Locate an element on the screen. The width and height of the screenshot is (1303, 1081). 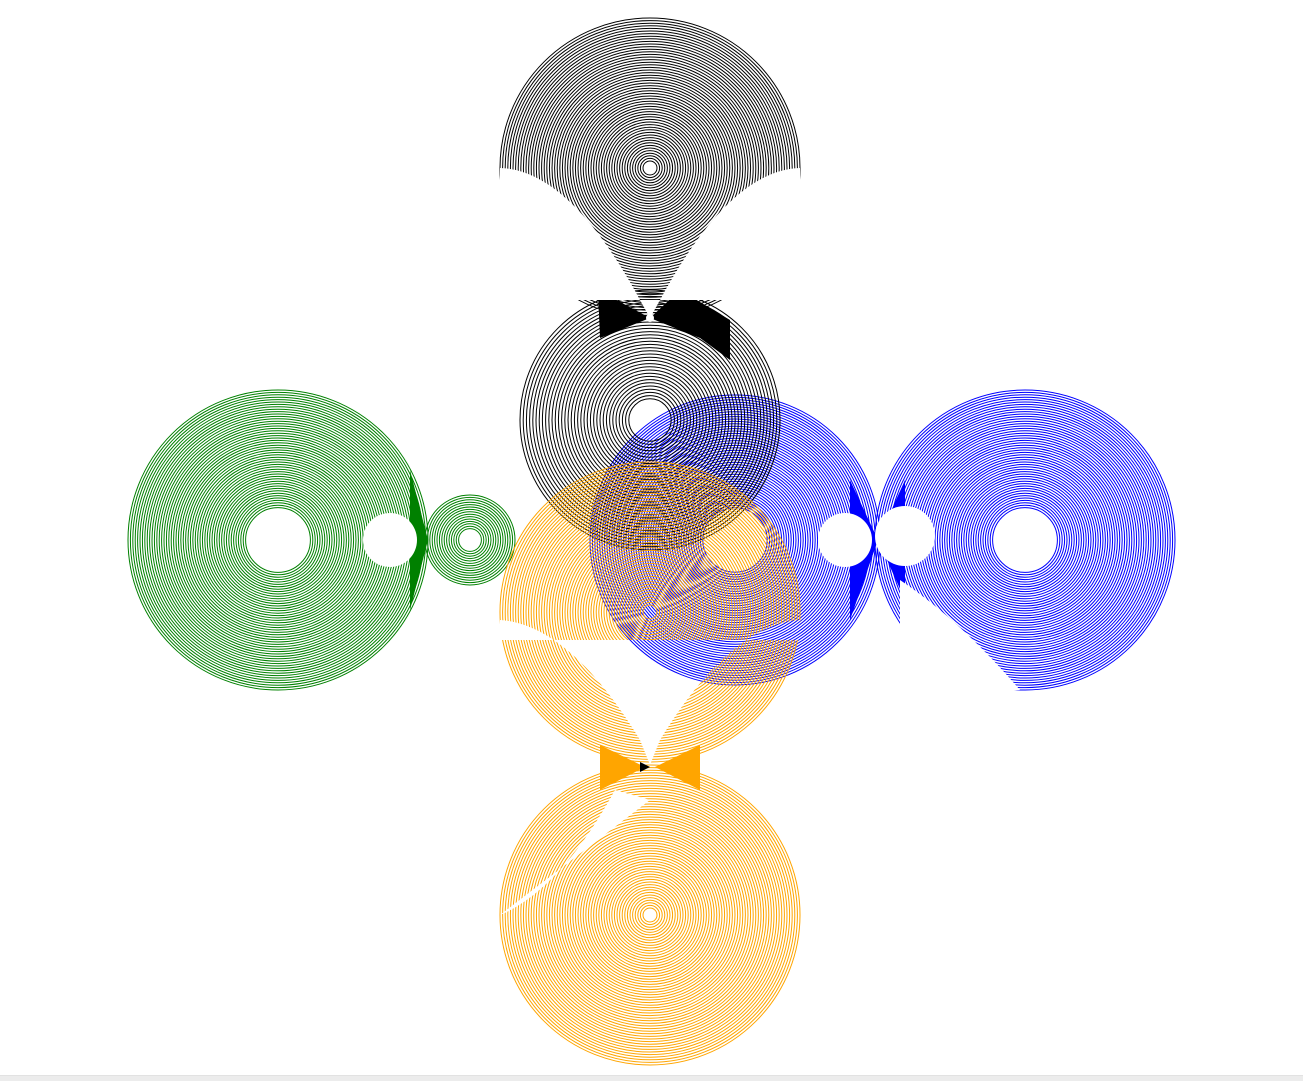
black-lower-disk-ring is located at coordinates (650, 420).